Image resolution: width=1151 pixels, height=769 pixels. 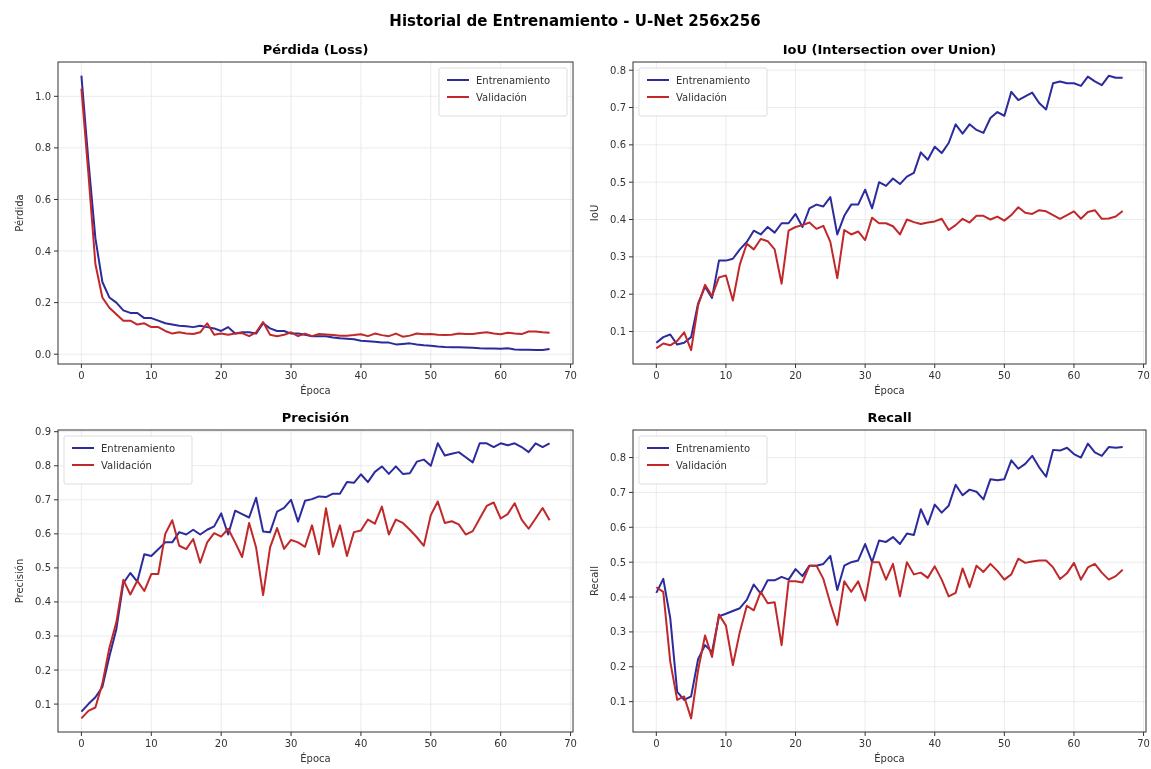 What do you see at coordinates (315, 417) in the screenshot?
I see `chart-title: Precisión` at bounding box center [315, 417].